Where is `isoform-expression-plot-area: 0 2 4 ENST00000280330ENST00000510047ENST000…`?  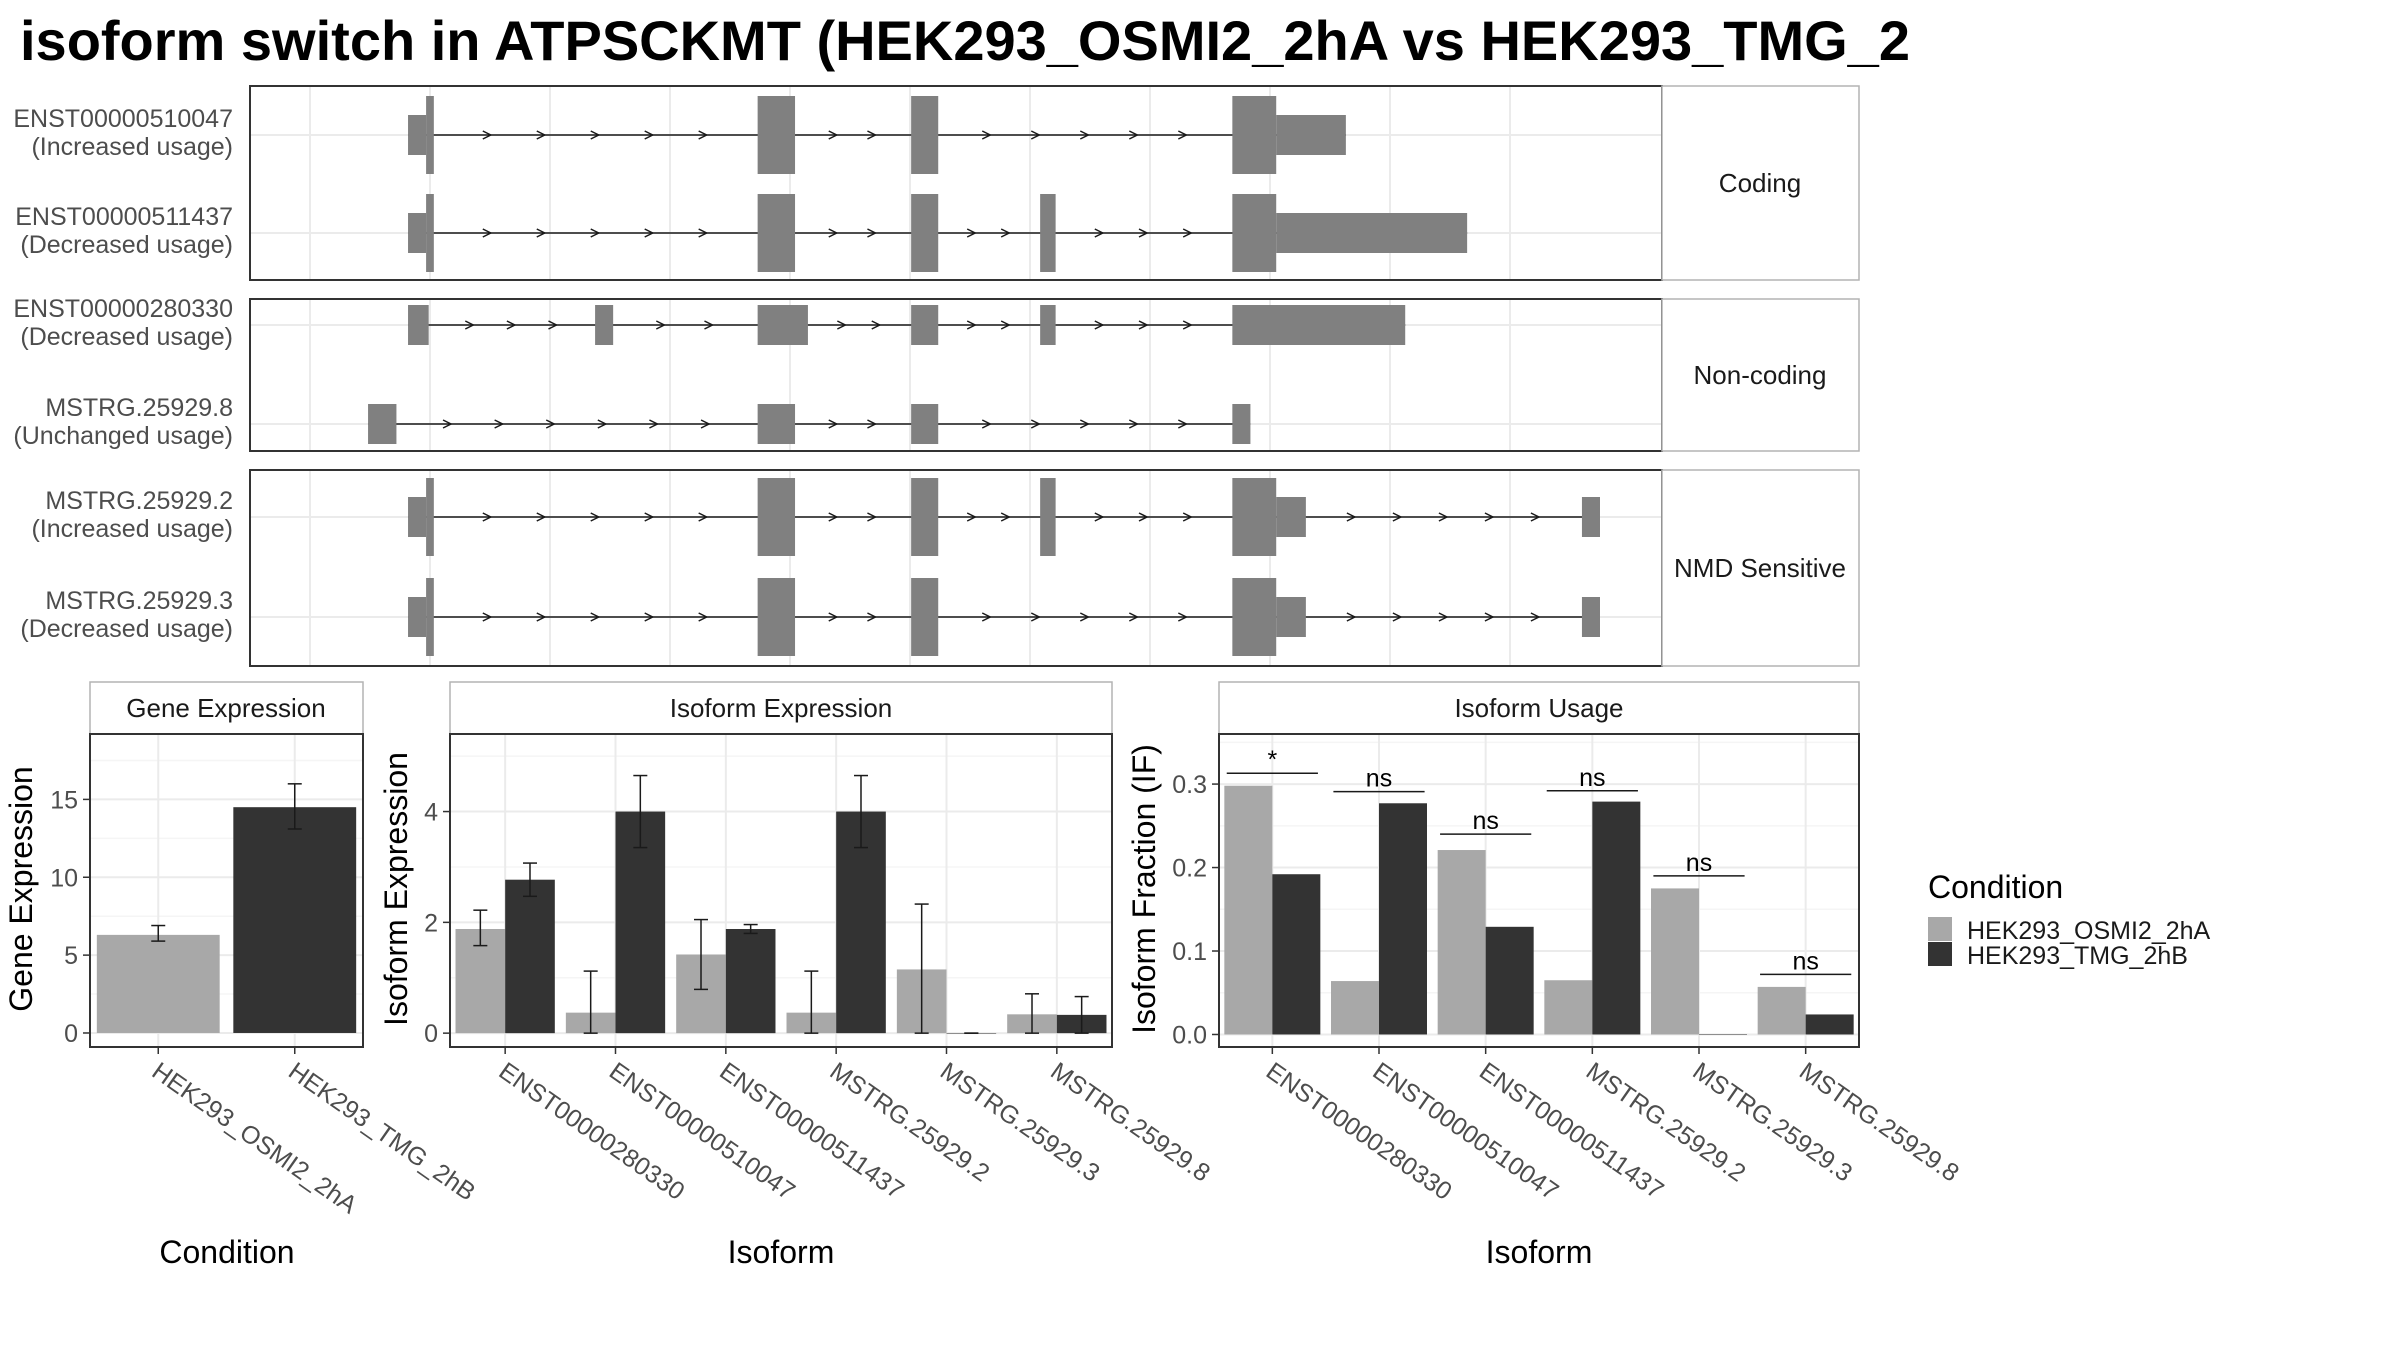 isoform-expression-plot-area: 0 2 4 ENST00000280330ENST00000510047ENST000… is located at coordinates (819, 969).